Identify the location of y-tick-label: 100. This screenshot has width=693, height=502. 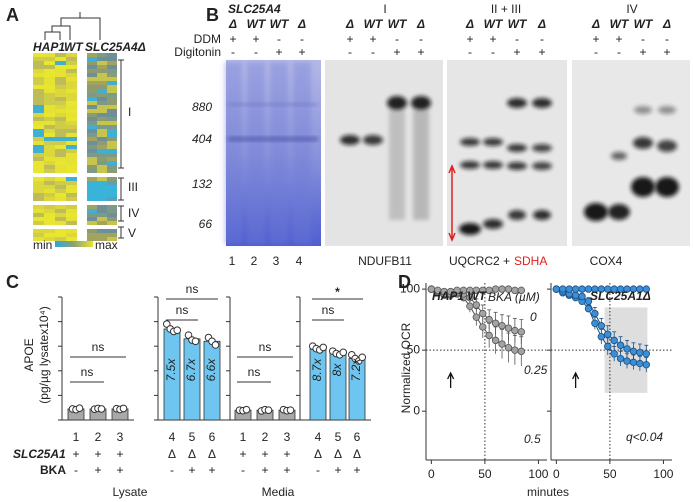
(410, 288).